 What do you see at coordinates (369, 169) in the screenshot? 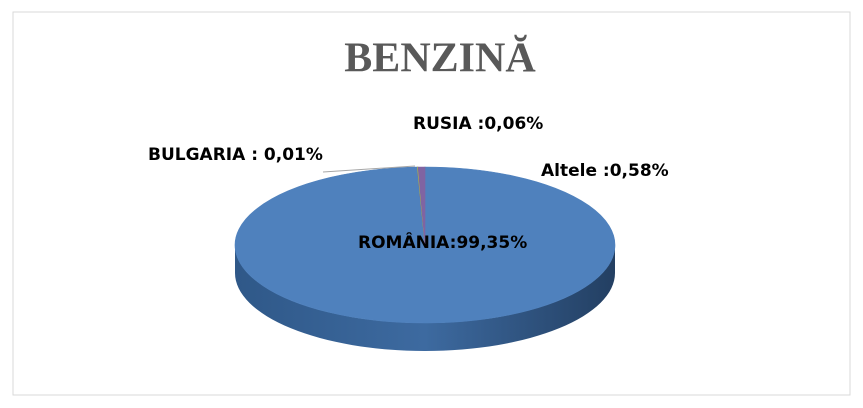
I see `leader-line` at bounding box center [369, 169].